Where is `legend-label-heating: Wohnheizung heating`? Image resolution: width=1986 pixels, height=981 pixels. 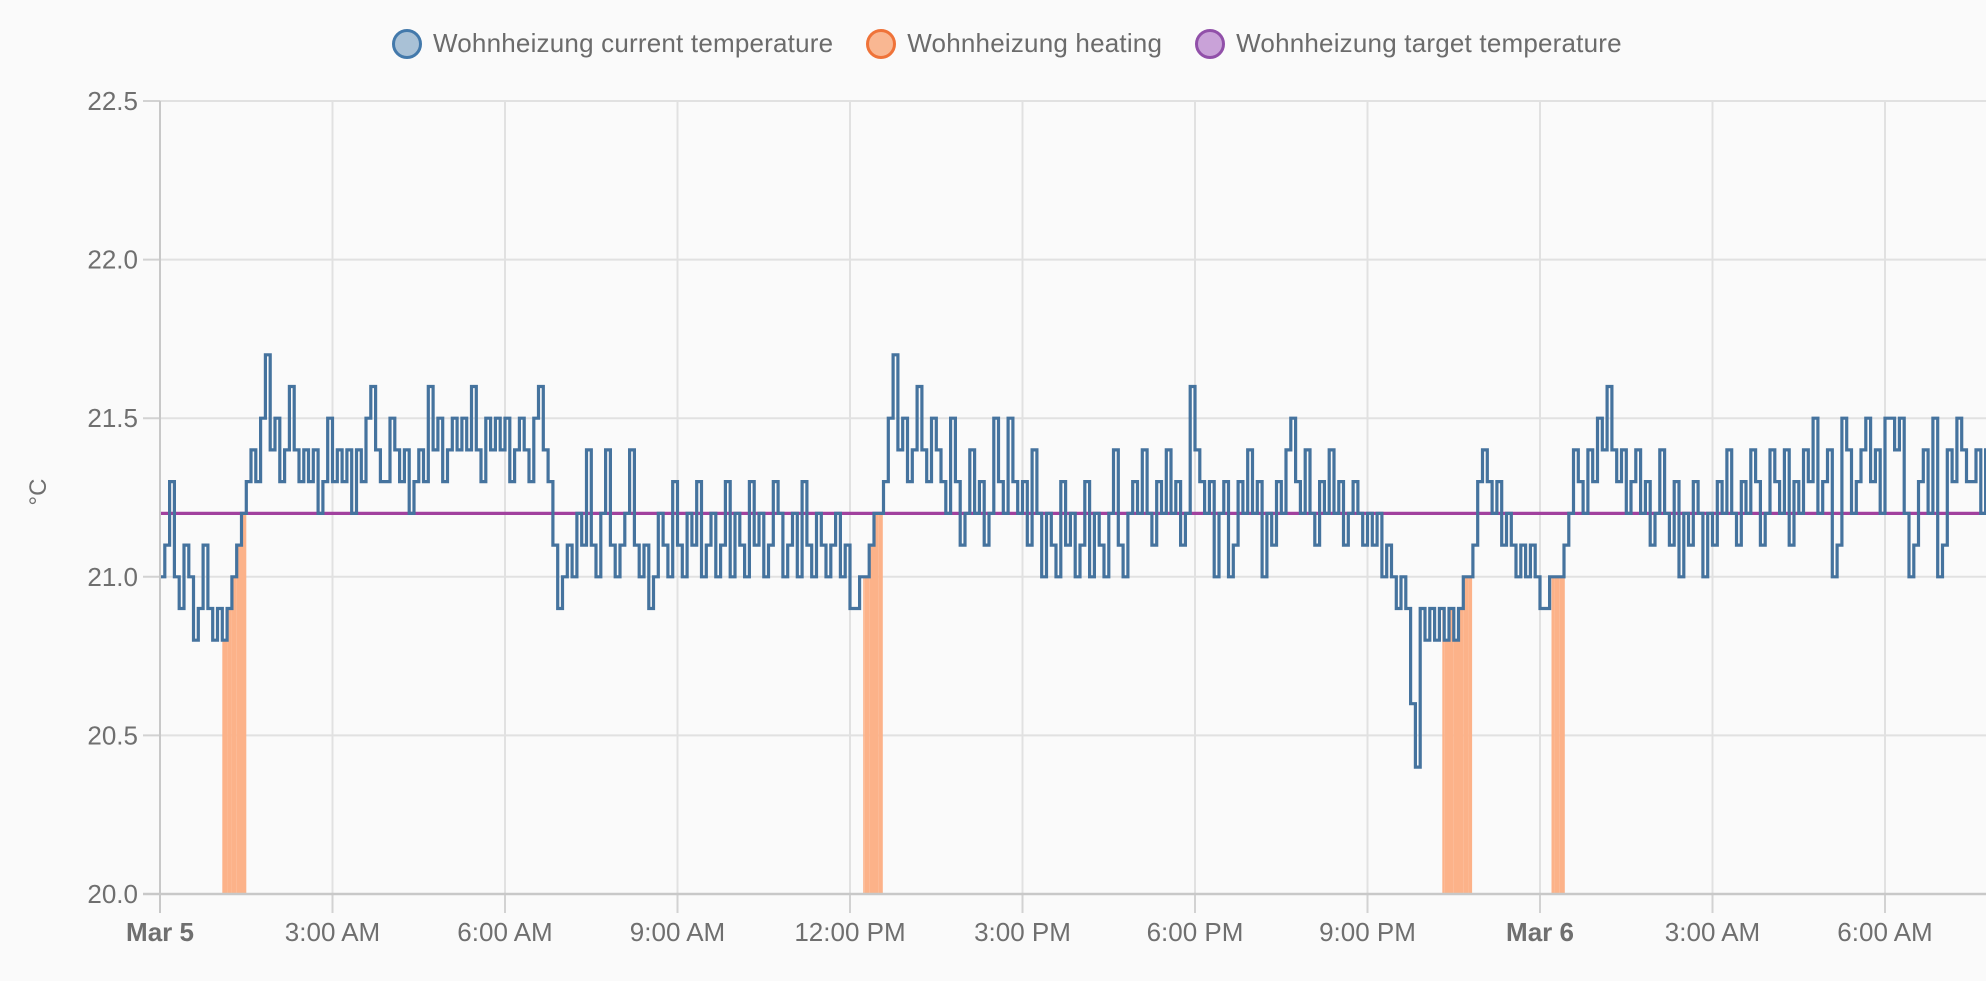
legend-label-heating: Wohnheizung heating is located at coordinates (1035, 43).